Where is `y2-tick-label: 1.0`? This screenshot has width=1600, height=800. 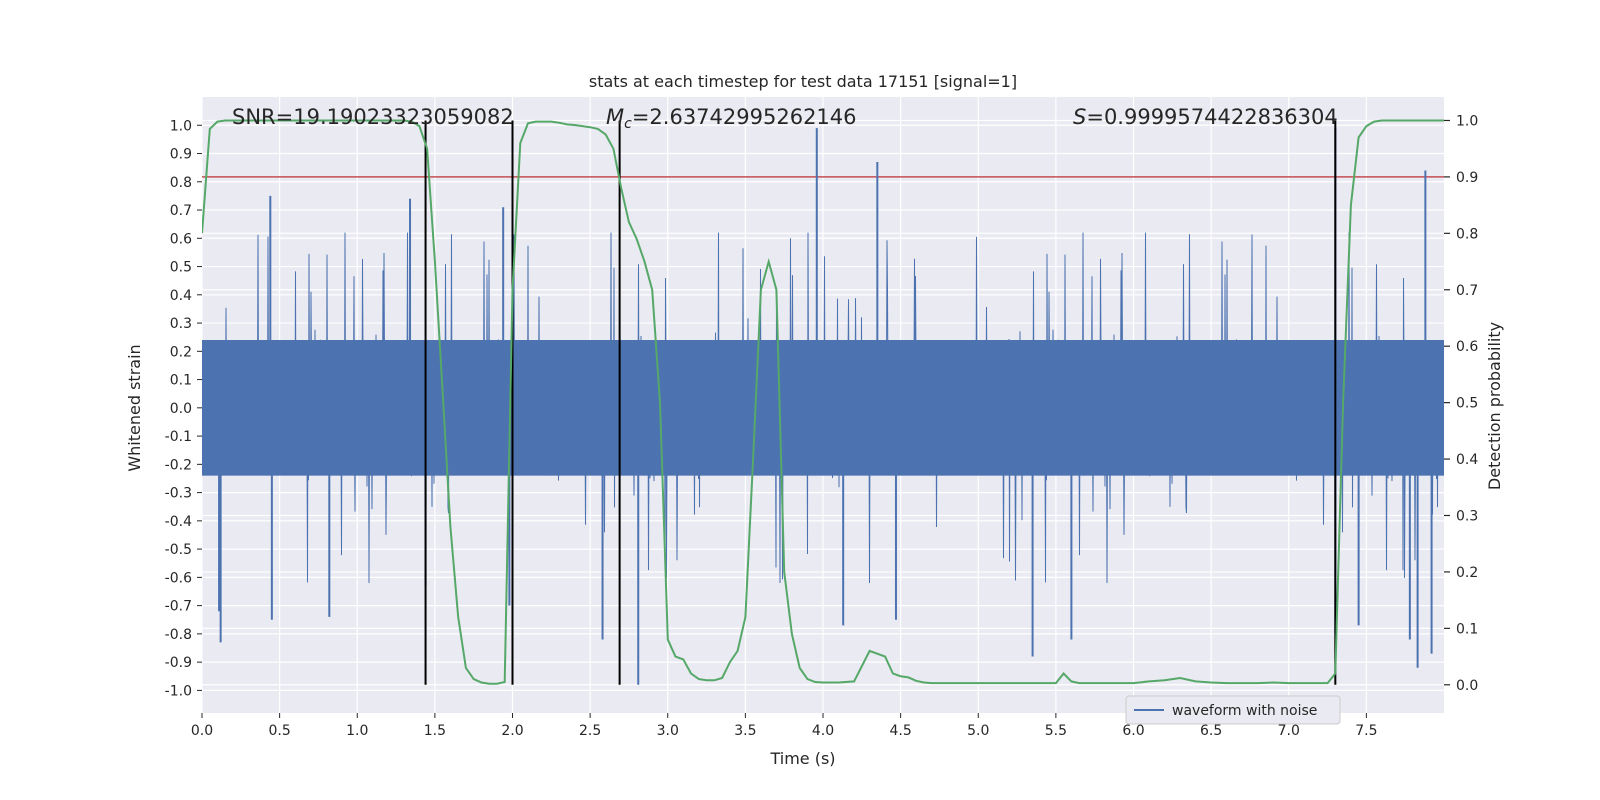 y2-tick-label: 1.0 is located at coordinates (1467, 121).